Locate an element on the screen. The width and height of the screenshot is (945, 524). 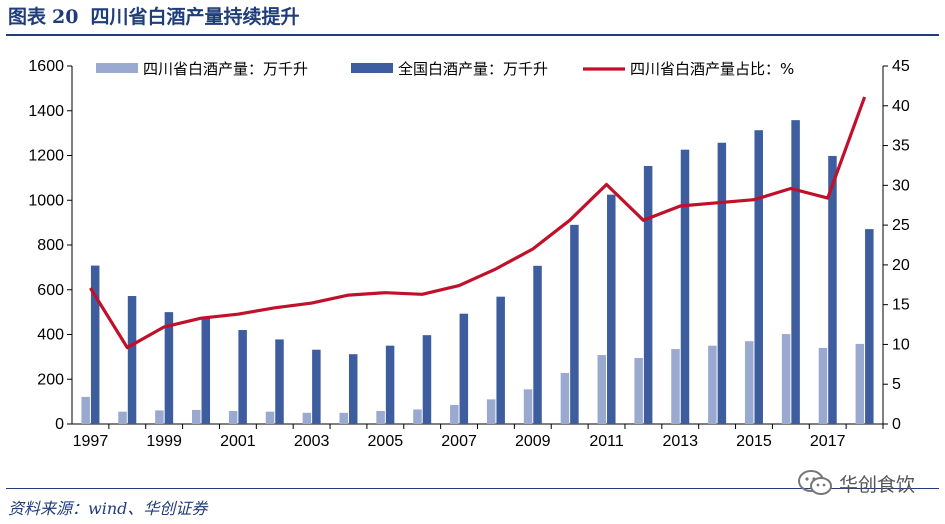
right-axis-tick-label: 20 is located at coordinates (901, 265).